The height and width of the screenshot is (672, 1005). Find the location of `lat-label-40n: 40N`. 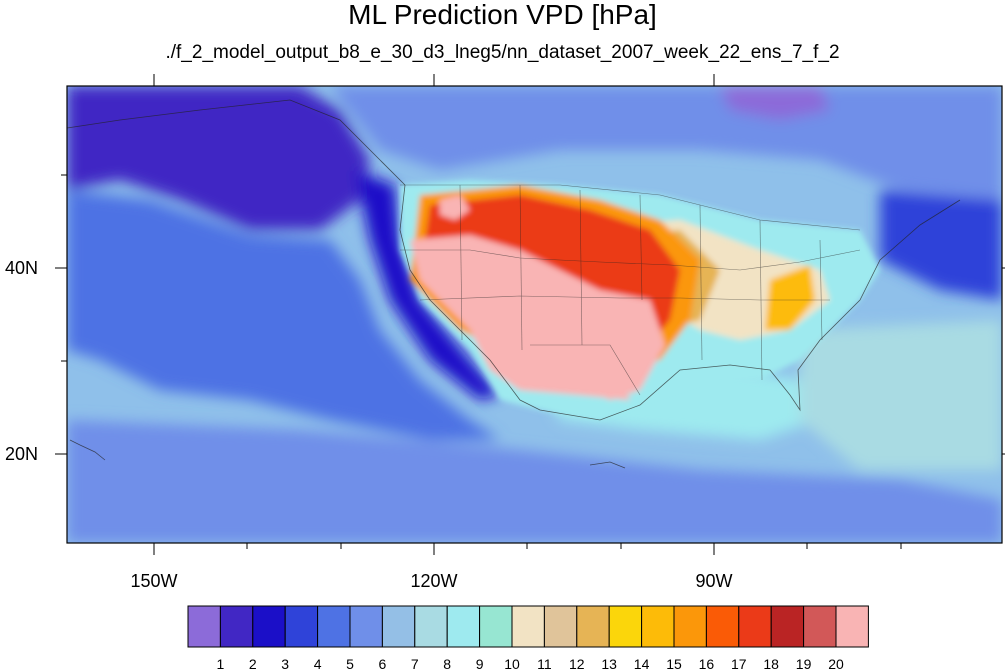

lat-label-40n: 40N is located at coordinates (21, 268).